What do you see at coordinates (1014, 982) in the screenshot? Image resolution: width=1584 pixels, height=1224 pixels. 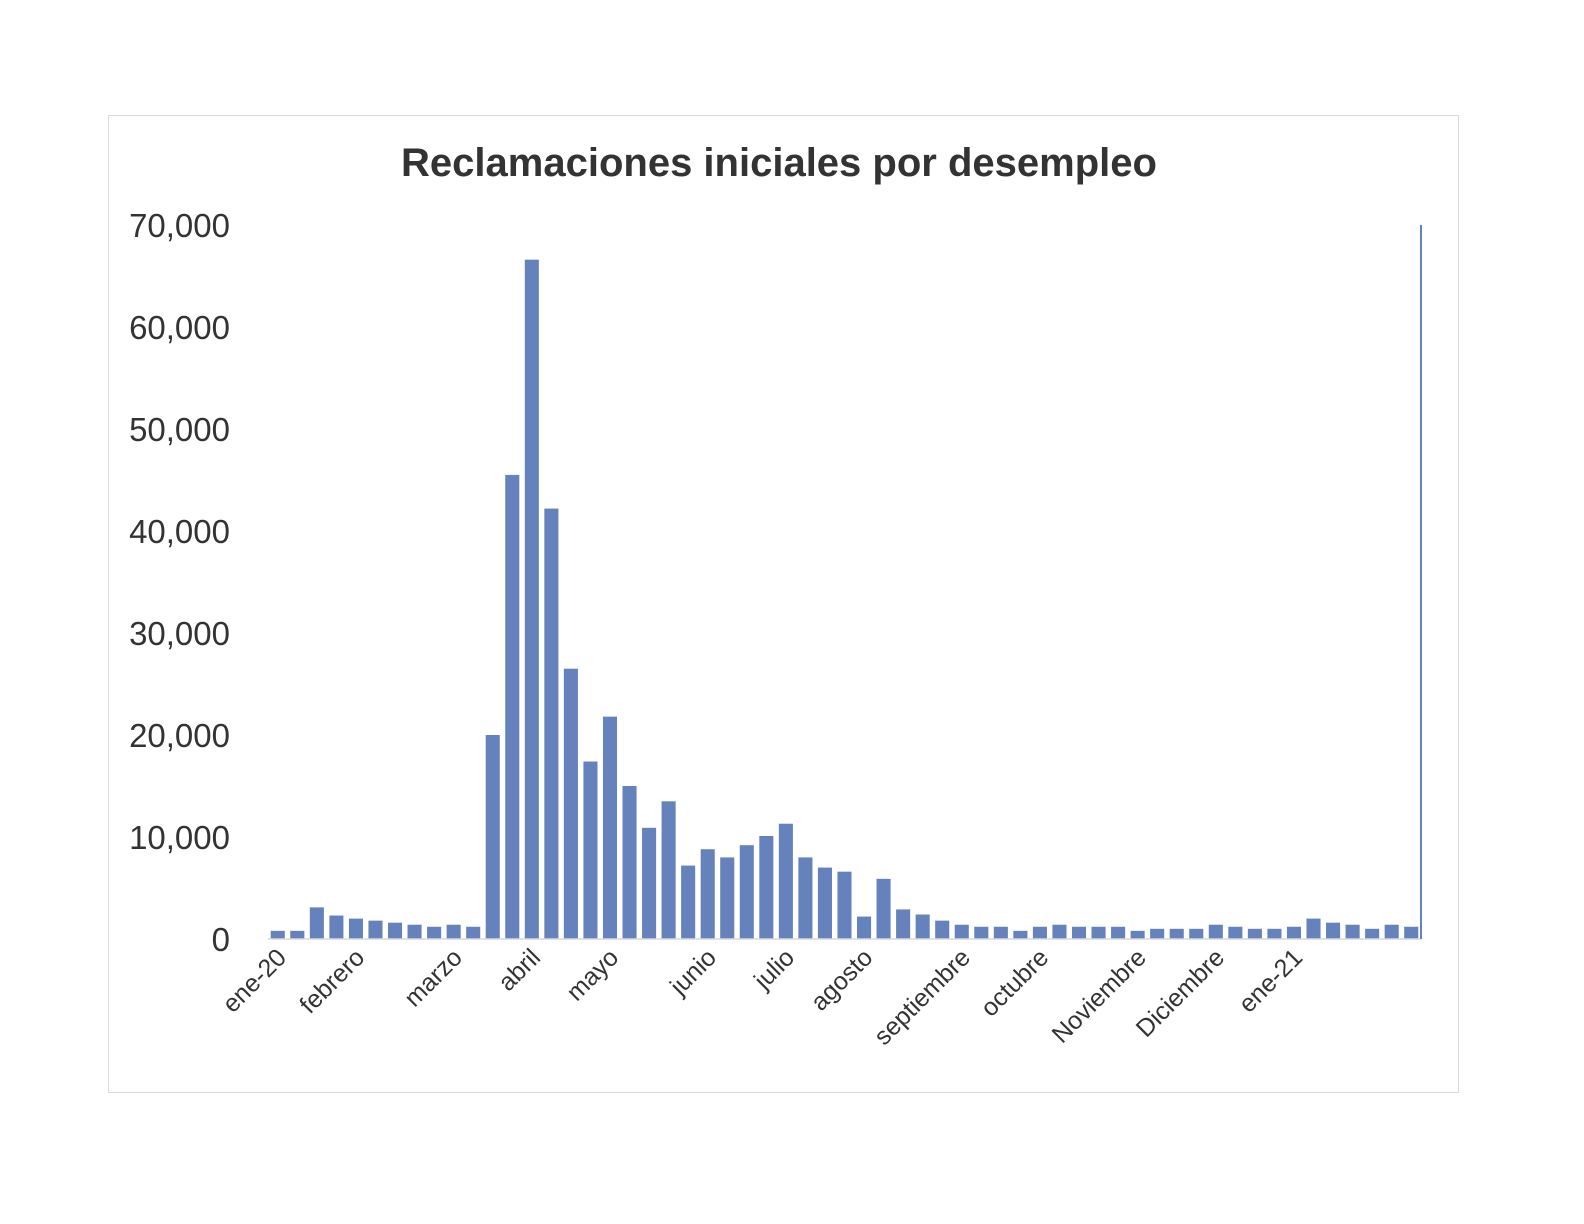 I see `x-tick-label: octubre` at bounding box center [1014, 982].